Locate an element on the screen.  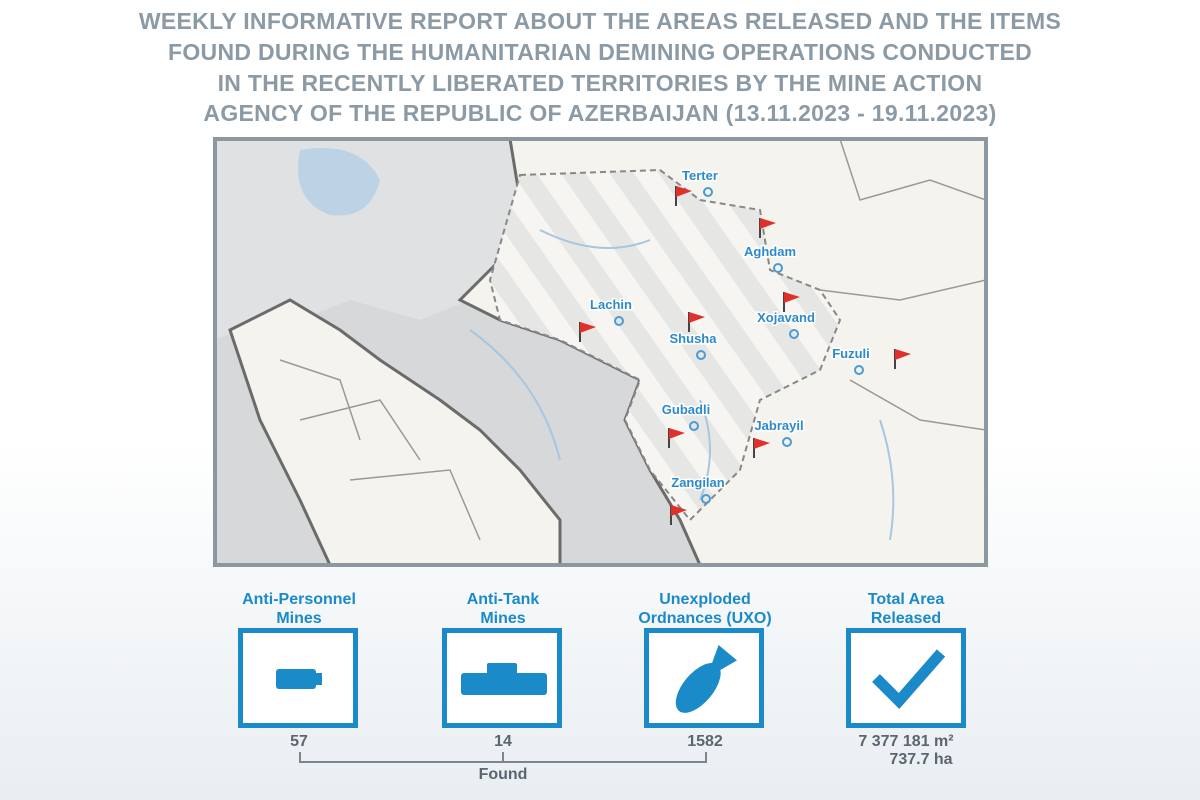
place-label: Shusha is located at coordinates (694, 338).